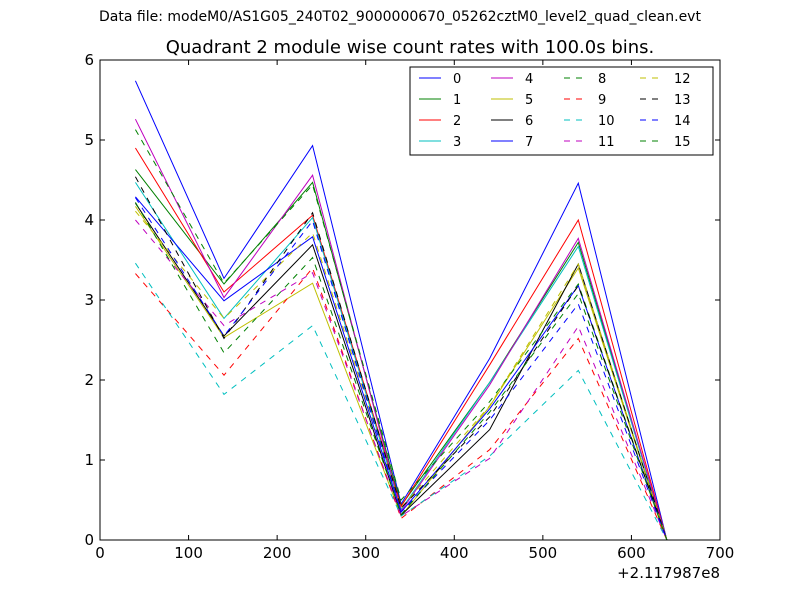  What do you see at coordinates (457, 142) in the screenshot?
I see `legend-label-3: 3` at bounding box center [457, 142].